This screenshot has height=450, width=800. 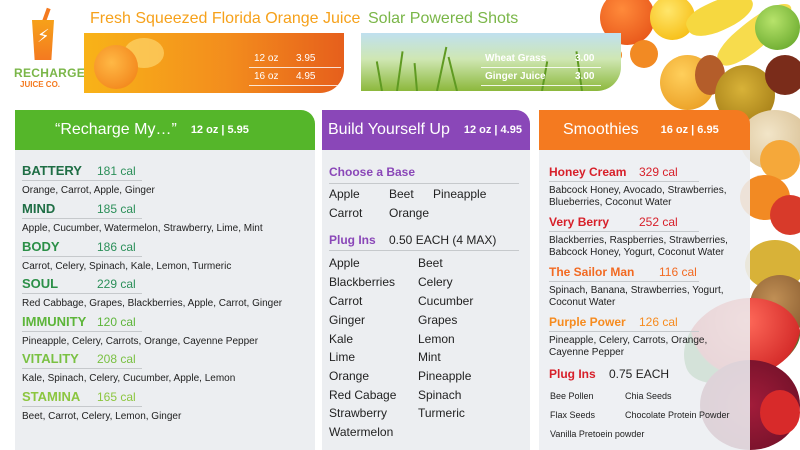 I want to click on plugin-option: Celery, so click(x=435, y=282).